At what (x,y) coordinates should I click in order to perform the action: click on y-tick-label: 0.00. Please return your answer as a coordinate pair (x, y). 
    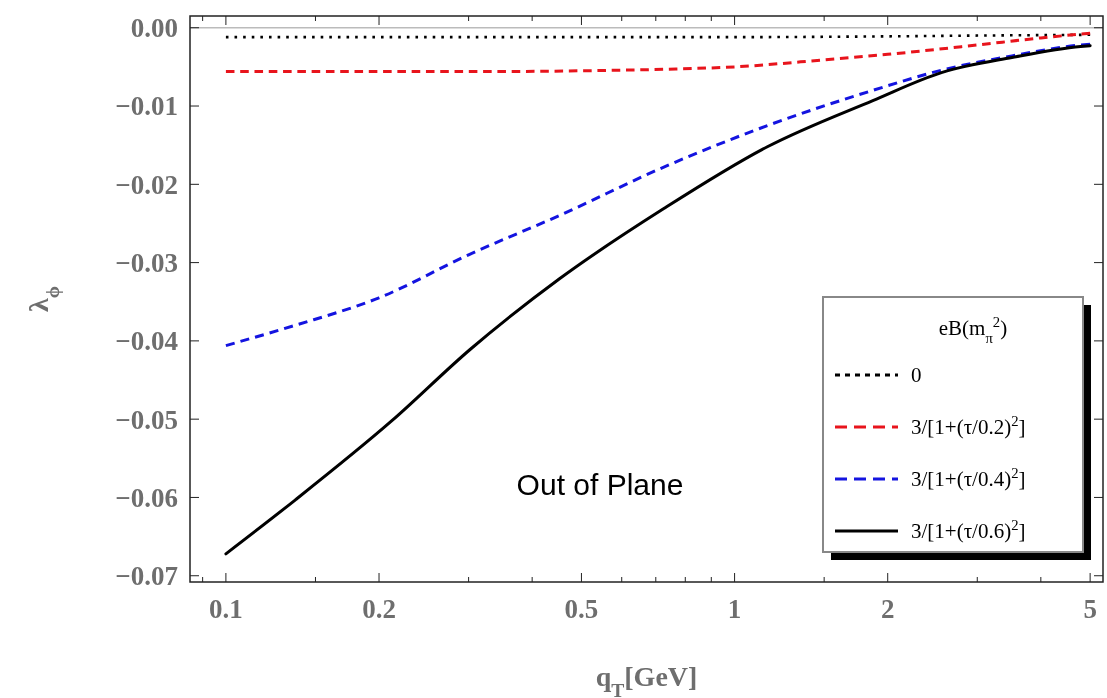
    Looking at the image, I should click on (154, 28).